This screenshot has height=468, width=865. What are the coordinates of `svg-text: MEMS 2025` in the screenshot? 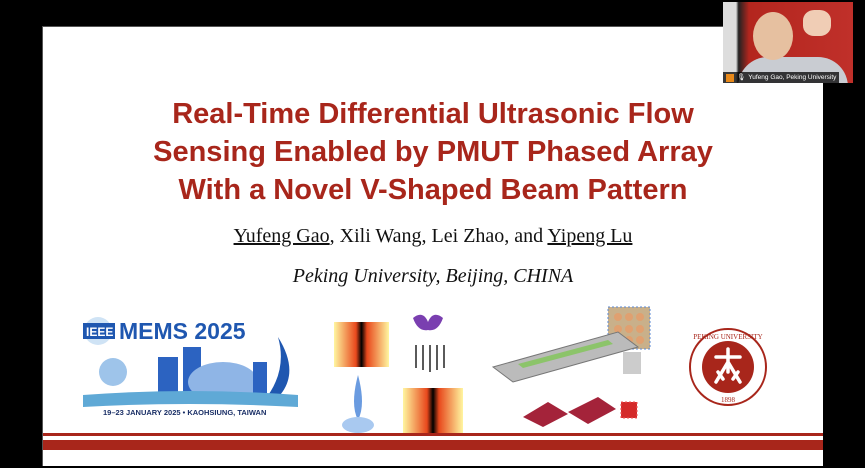 It's located at (182, 331).